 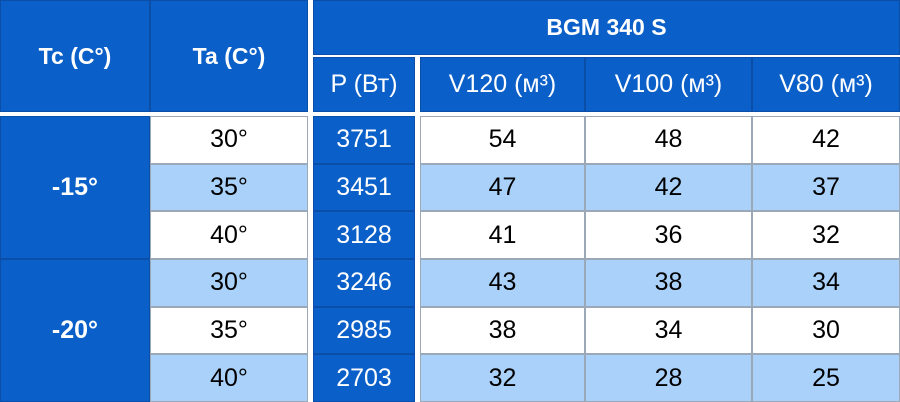 I want to click on column-header: V100 (м³), so click(x=668, y=84).